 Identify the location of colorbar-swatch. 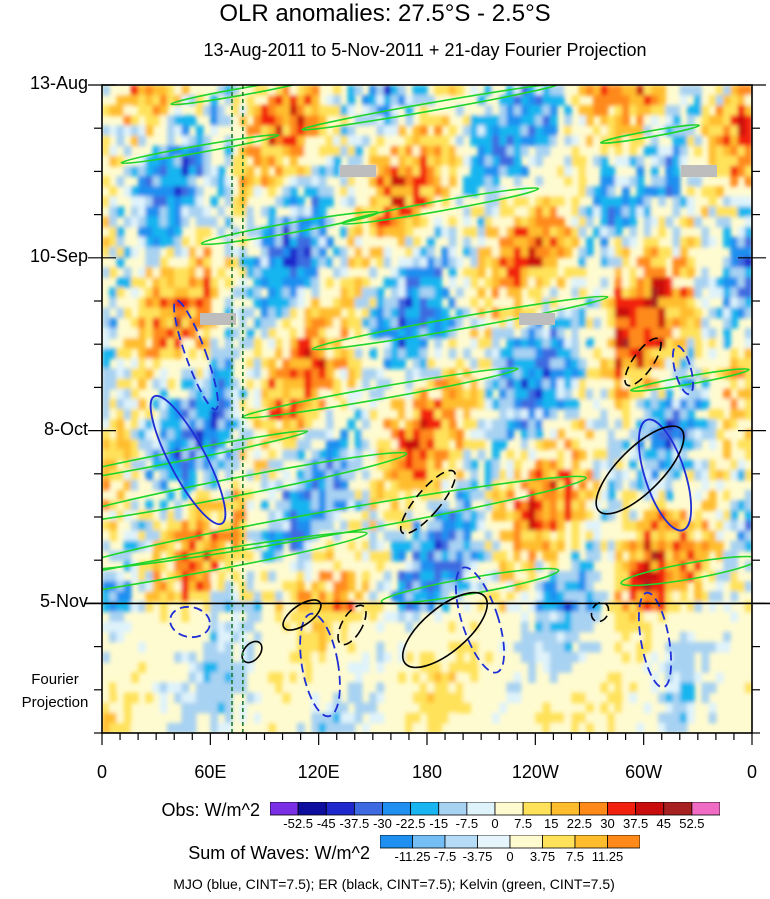
(397, 809).